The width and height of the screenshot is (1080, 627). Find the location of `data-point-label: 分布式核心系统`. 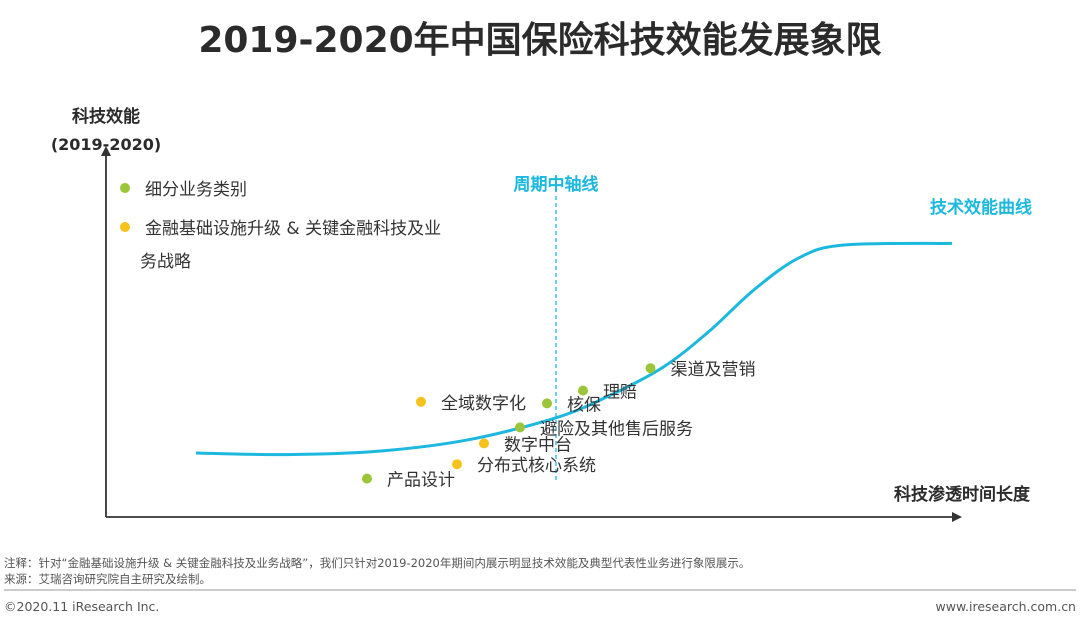

data-point-label: 分布式核心系统 is located at coordinates (536, 466).